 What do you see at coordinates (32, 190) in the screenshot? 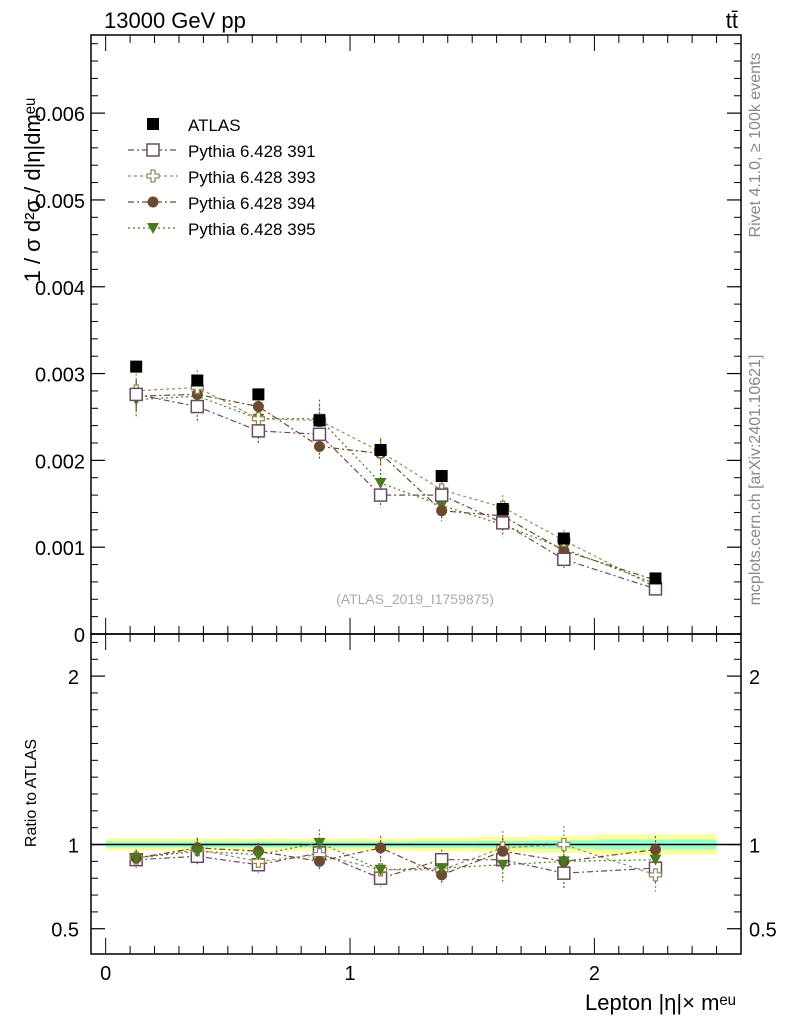
I see `main-y-axis-label: 1 / σ d²σ / d|η|dmᵉᵘ` at bounding box center [32, 190].